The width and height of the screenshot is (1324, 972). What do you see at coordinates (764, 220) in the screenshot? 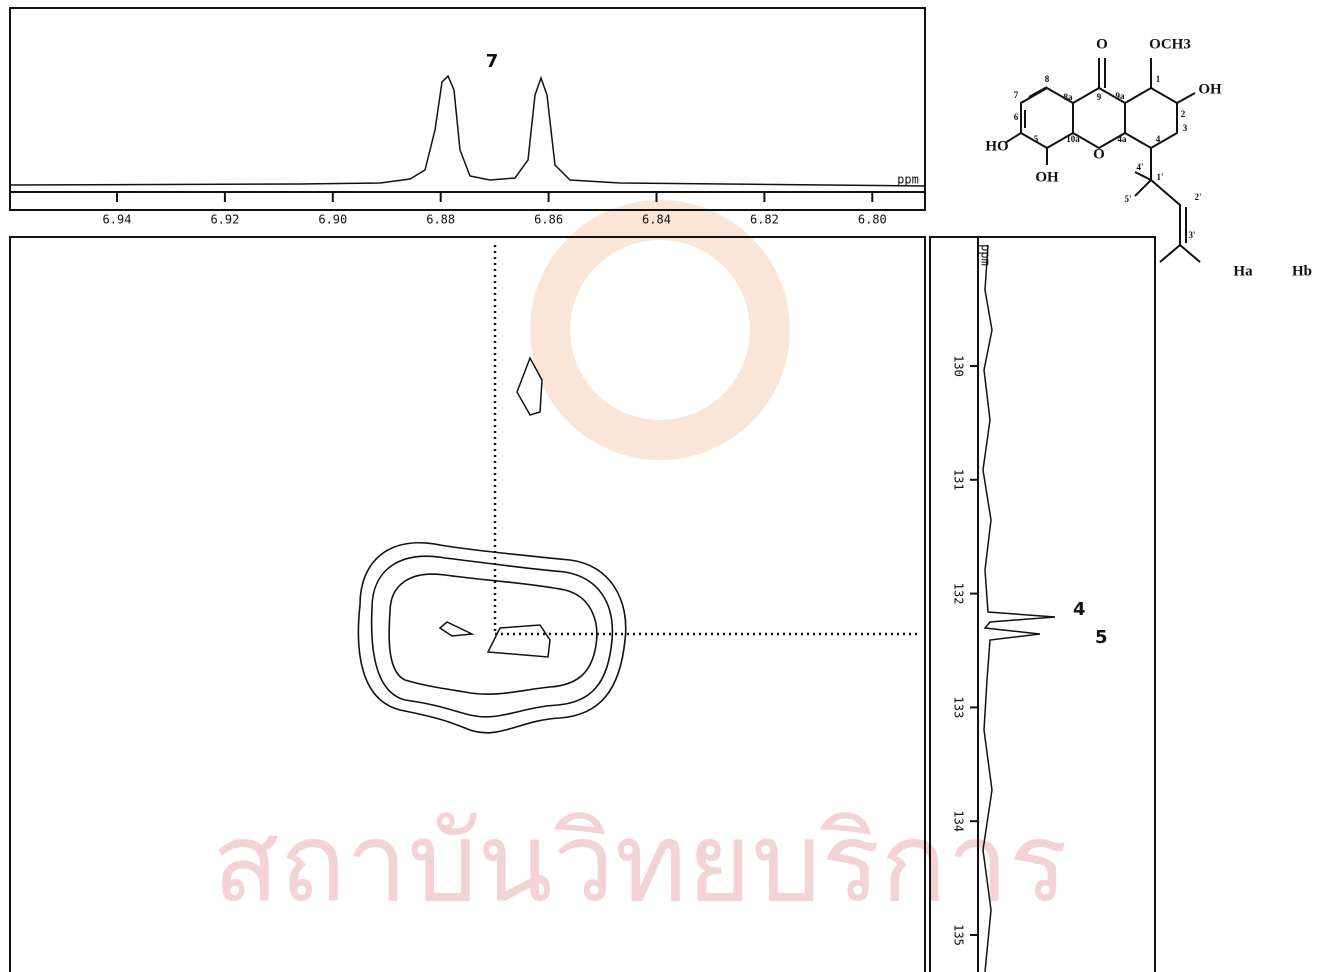
I see `x-tick-label: 6.82` at bounding box center [764, 220].